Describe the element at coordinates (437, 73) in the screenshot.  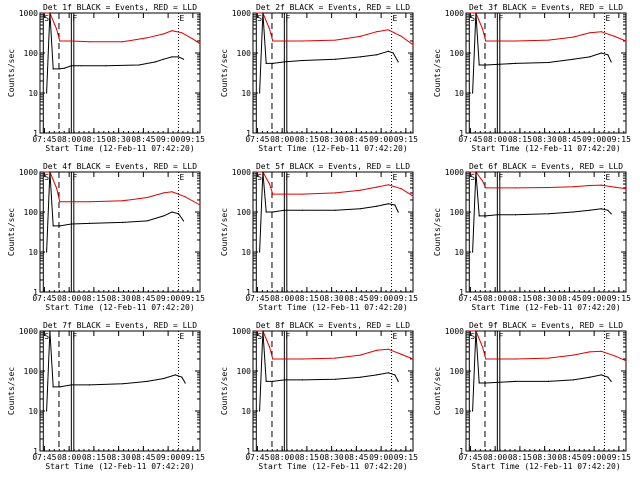
I see `y-axis-label: Counts/sec` at that location.